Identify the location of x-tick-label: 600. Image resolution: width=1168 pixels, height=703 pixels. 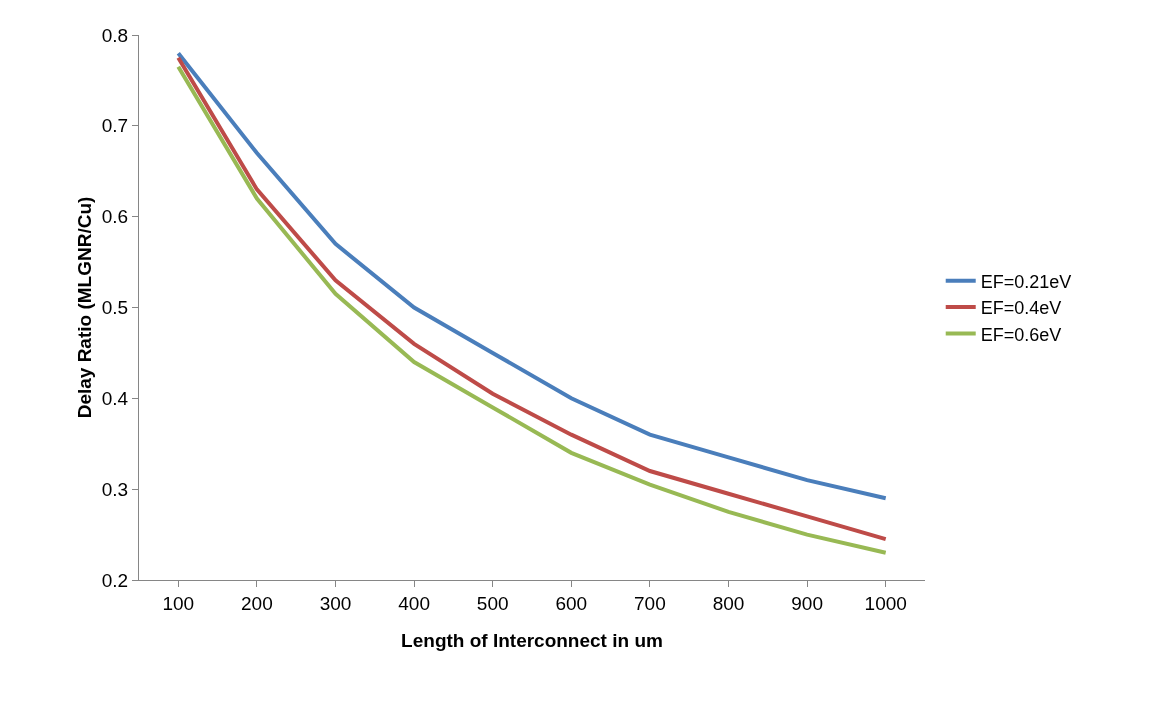
(571, 603).